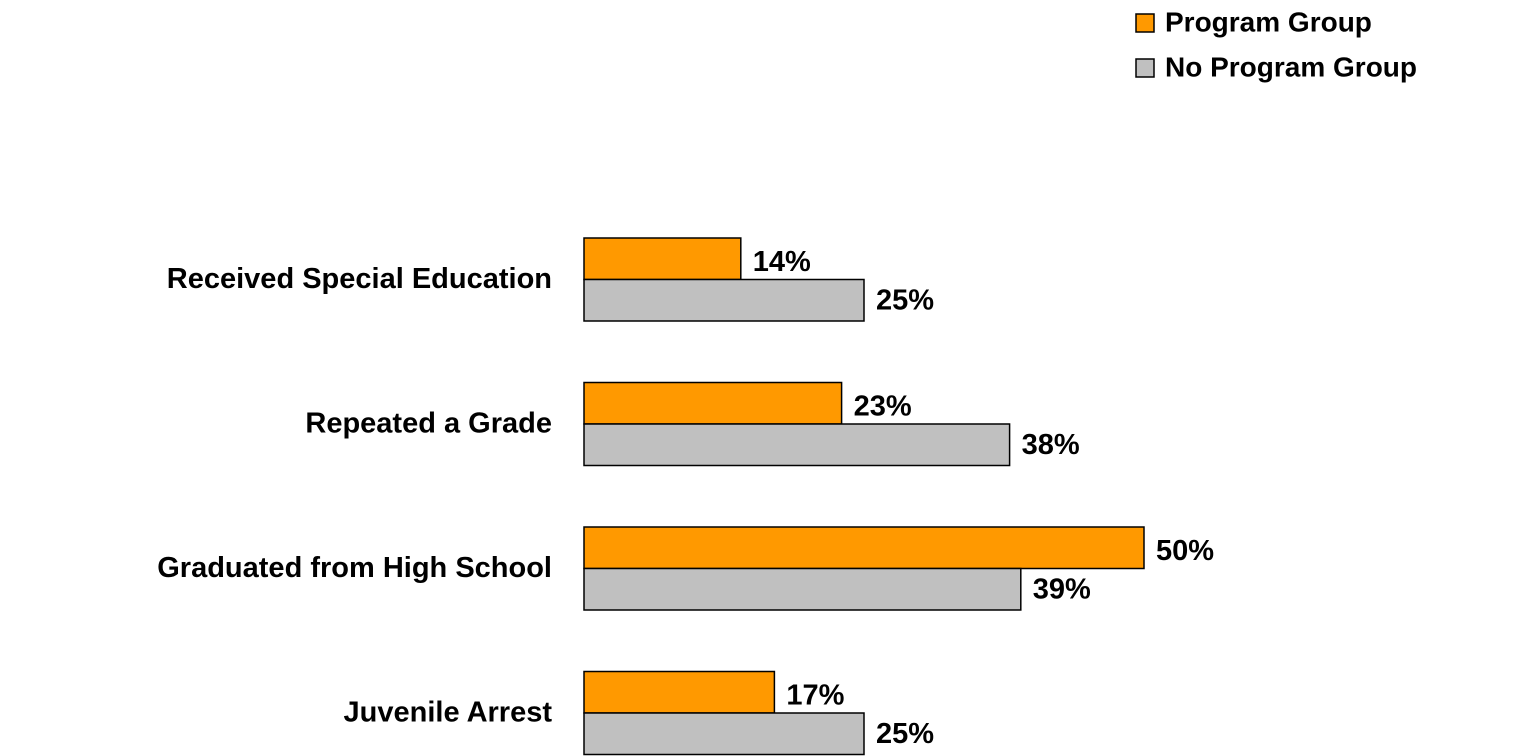  Describe the element at coordinates (448, 713) in the screenshot. I see `category-label: Juvenile Arrest` at that location.